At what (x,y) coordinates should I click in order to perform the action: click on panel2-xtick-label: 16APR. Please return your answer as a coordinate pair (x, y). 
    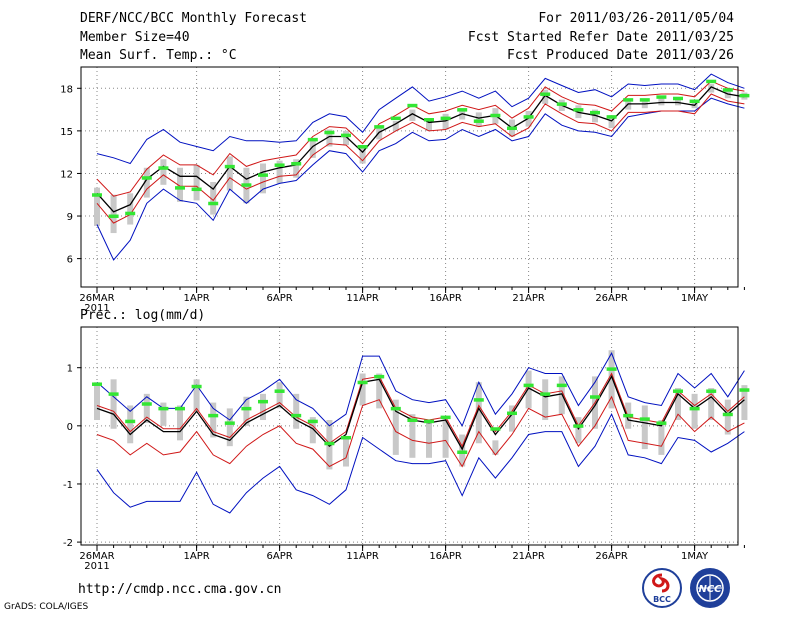
    Looking at the image, I should click on (445, 556).